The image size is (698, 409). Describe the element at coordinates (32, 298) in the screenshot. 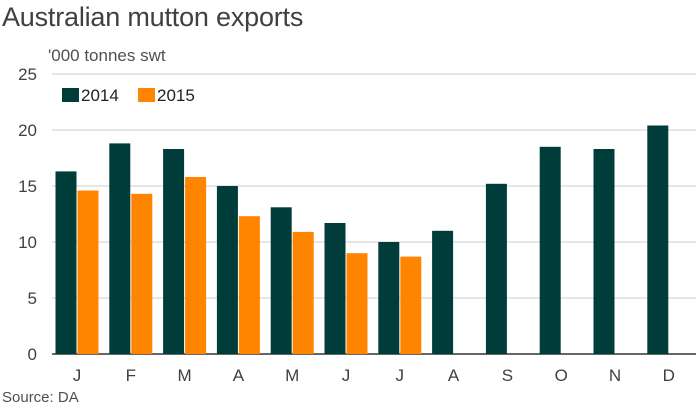

I see `y-tick-label: 5` at that location.